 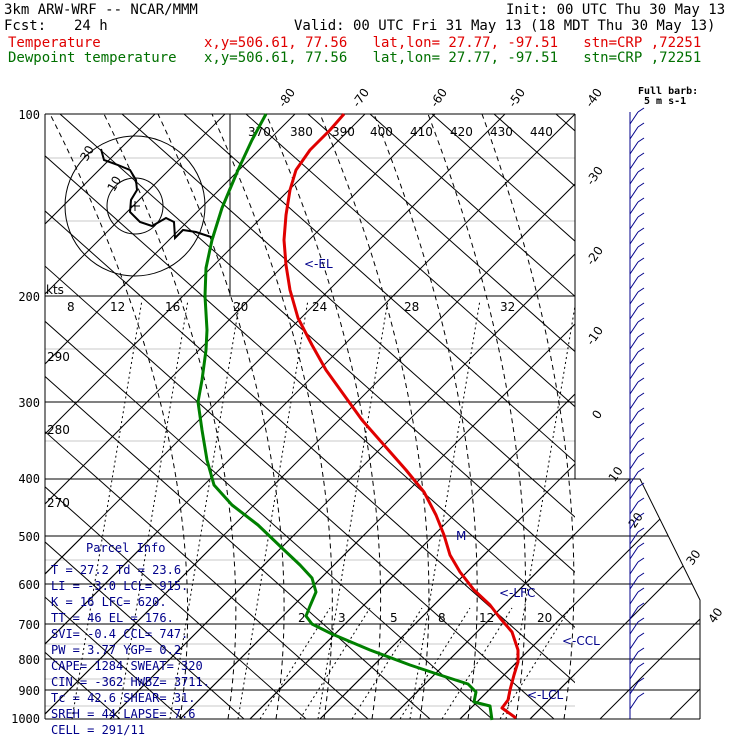 What do you see at coordinates (301, 132) in the screenshot?
I see `theta-label: 380` at bounding box center [301, 132].